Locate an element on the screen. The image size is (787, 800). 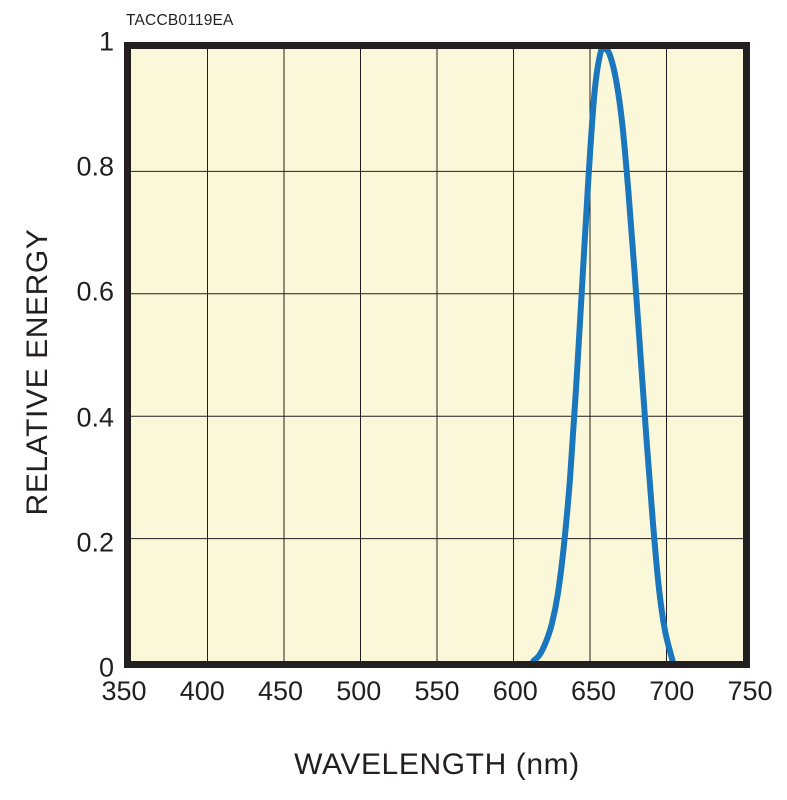
x-axis-tick-label: 650 is located at coordinates (593, 691).